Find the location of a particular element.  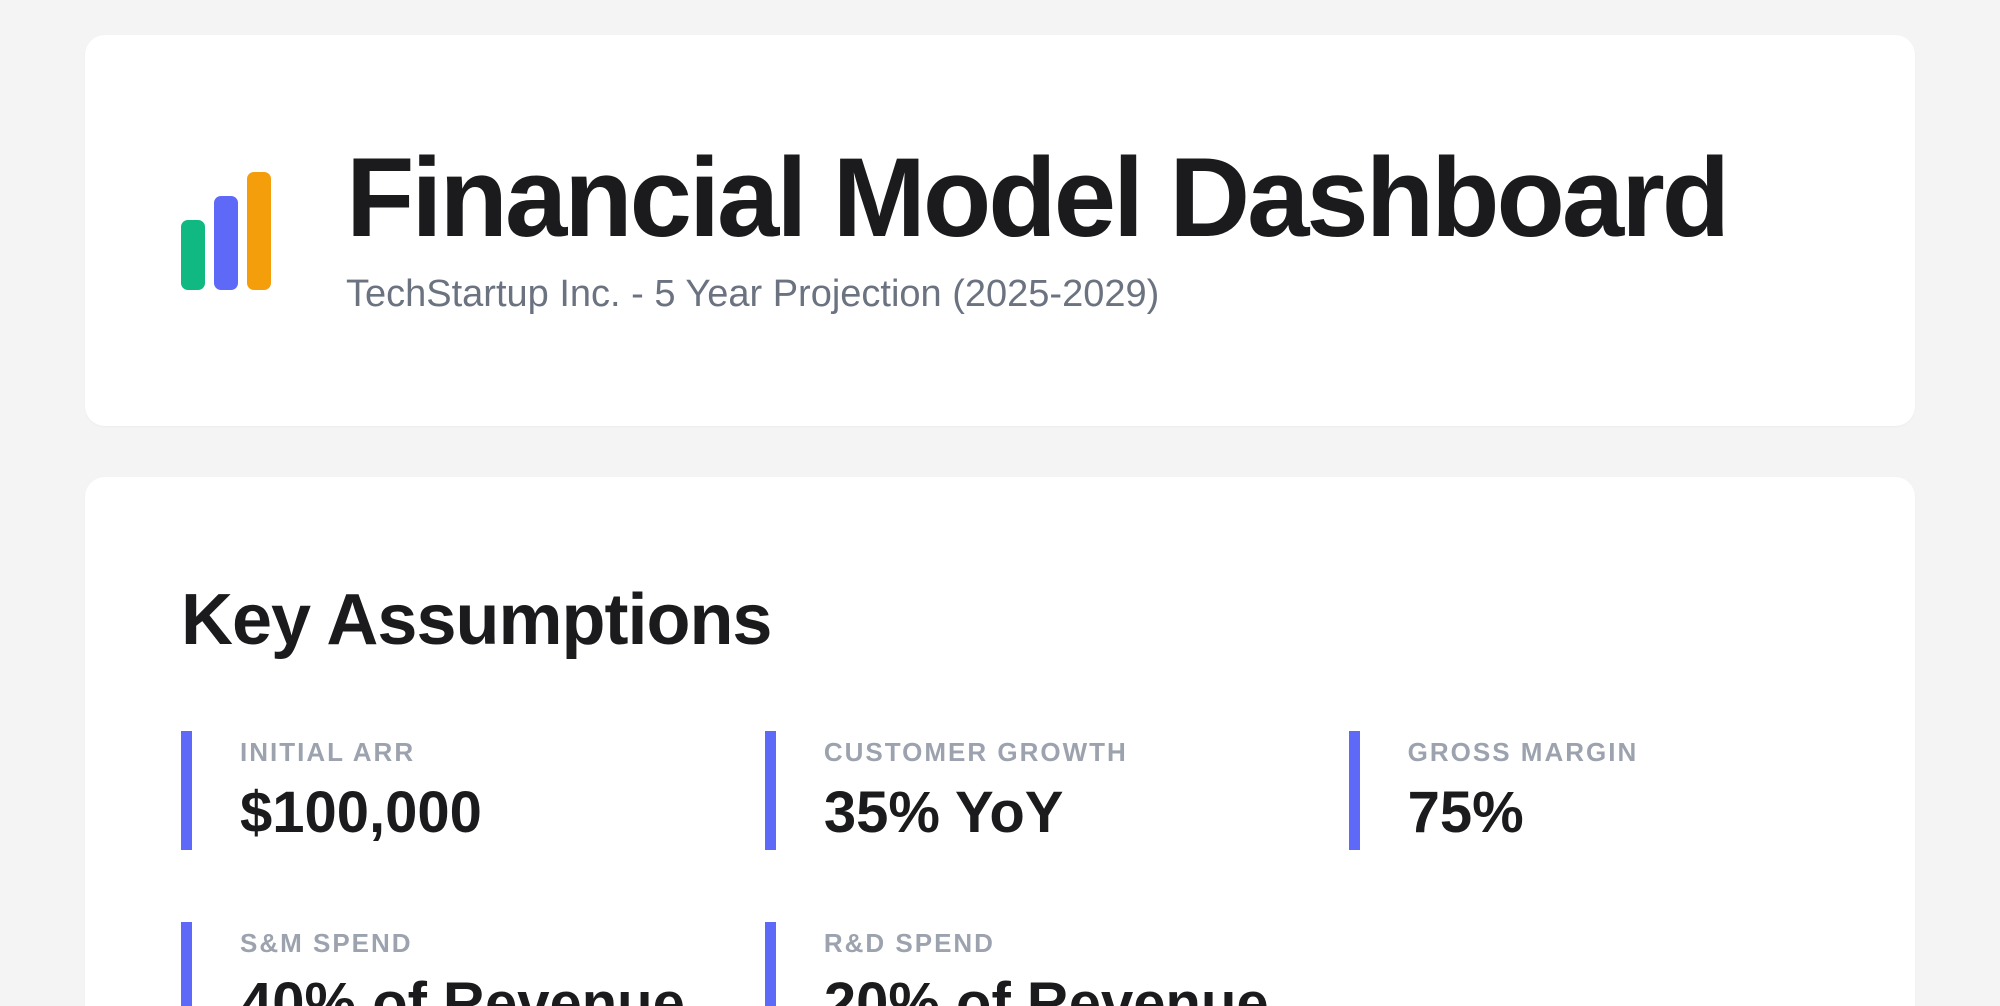

metric-label: R&D SPEND is located at coordinates (909, 943).